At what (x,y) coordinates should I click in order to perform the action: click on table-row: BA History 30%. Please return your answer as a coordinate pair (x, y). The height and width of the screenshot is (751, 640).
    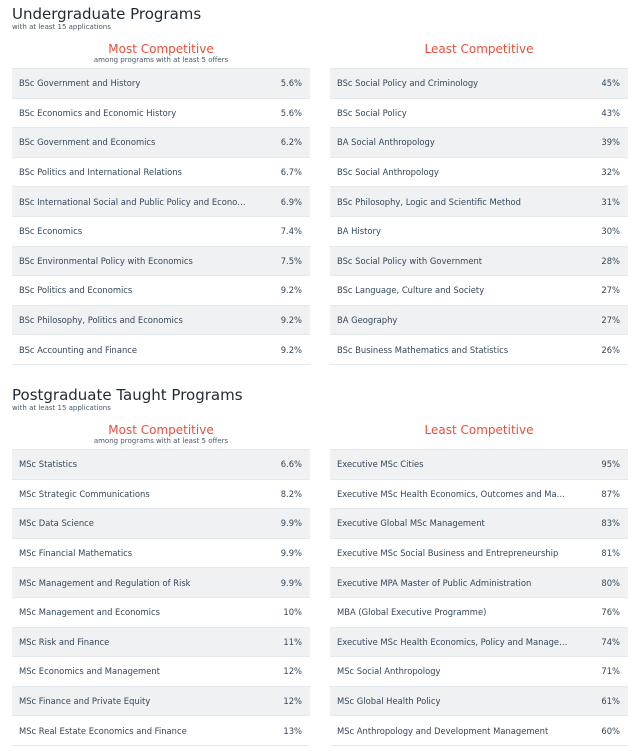
    Looking at the image, I should click on (479, 232).